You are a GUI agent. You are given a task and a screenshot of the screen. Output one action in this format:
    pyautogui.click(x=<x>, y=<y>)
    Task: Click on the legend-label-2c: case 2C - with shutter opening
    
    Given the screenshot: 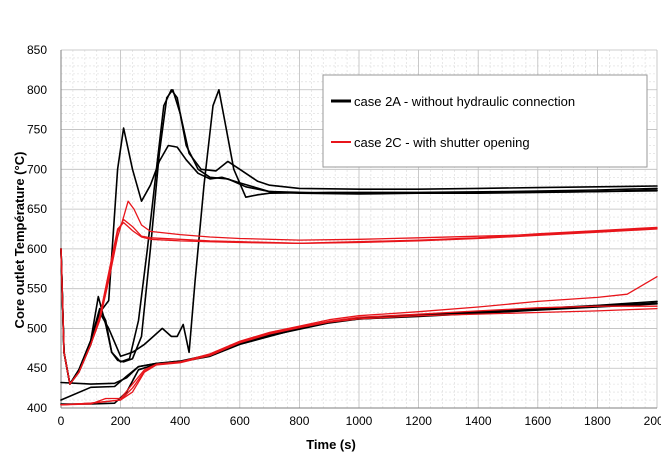 What is the action you would take?
    pyautogui.click(x=442, y=142)
    